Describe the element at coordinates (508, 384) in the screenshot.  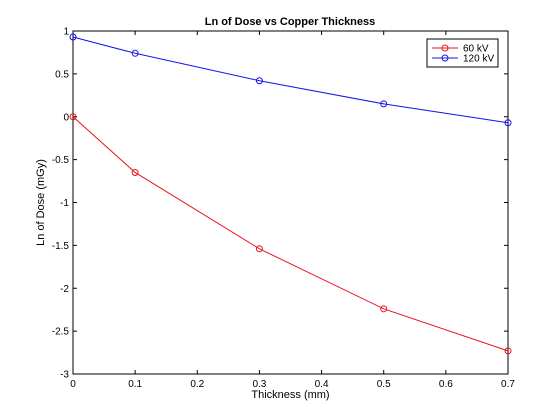
I see `x-tick-label: 0.7` at that location.